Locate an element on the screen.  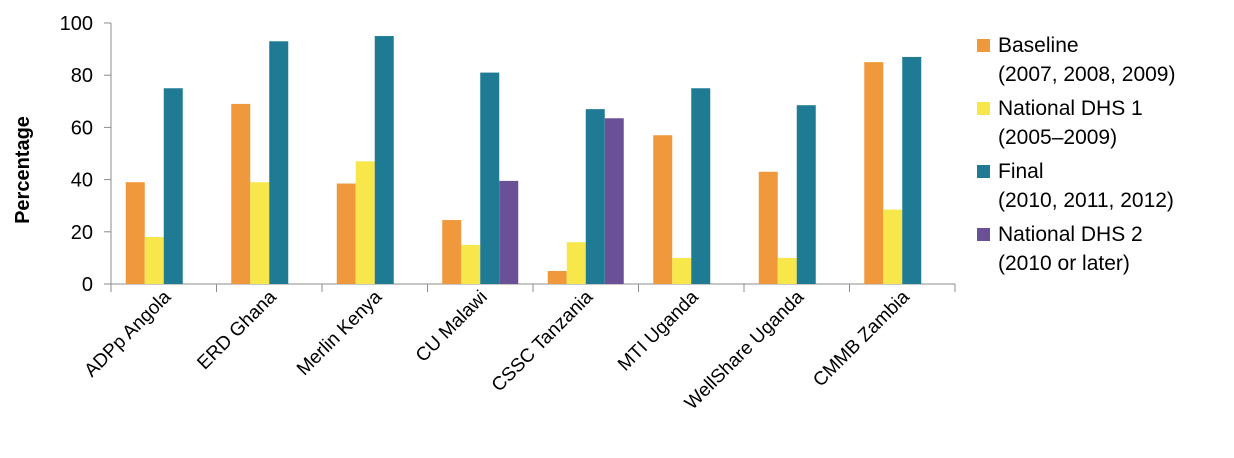
legend-label: (2010 or later) is located at coordinates (1064, 263).